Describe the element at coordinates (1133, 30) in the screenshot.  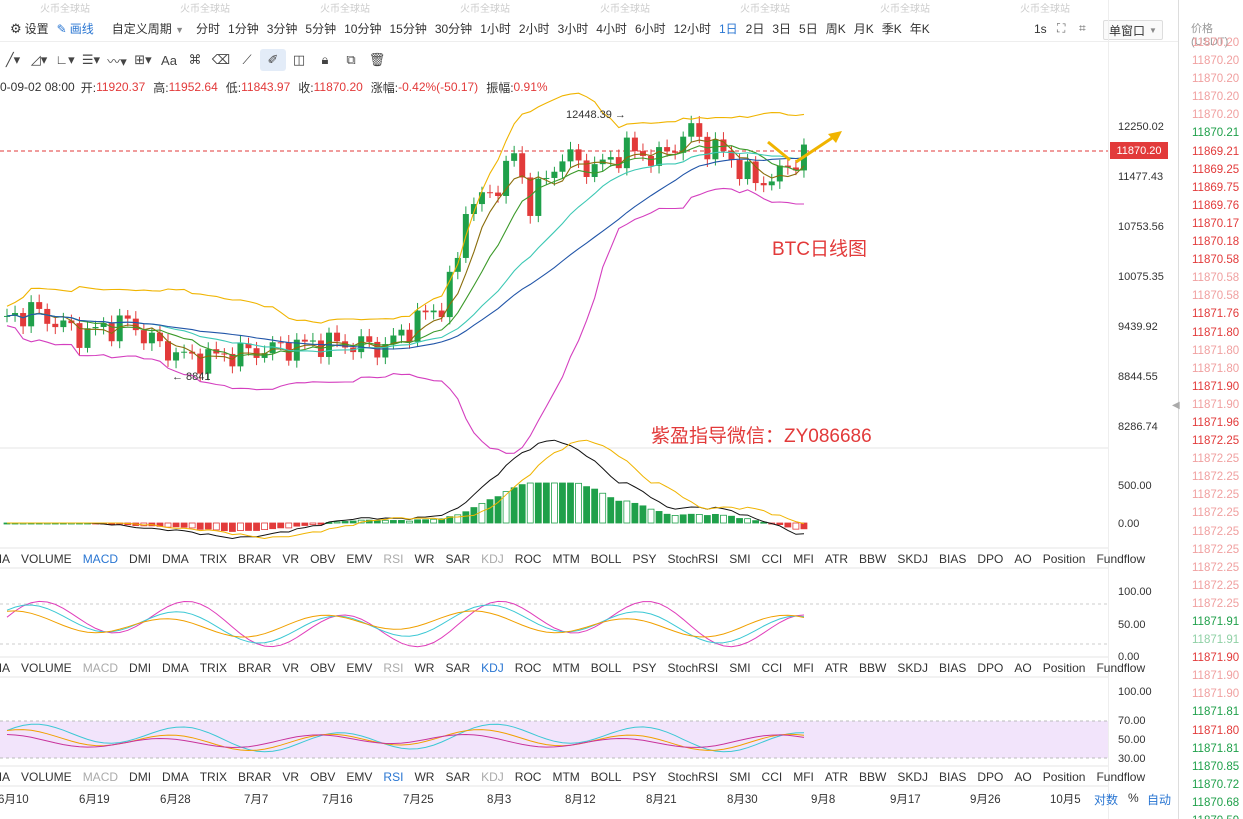
I see `window-mode-select: 单窗口 ▼` at that location.